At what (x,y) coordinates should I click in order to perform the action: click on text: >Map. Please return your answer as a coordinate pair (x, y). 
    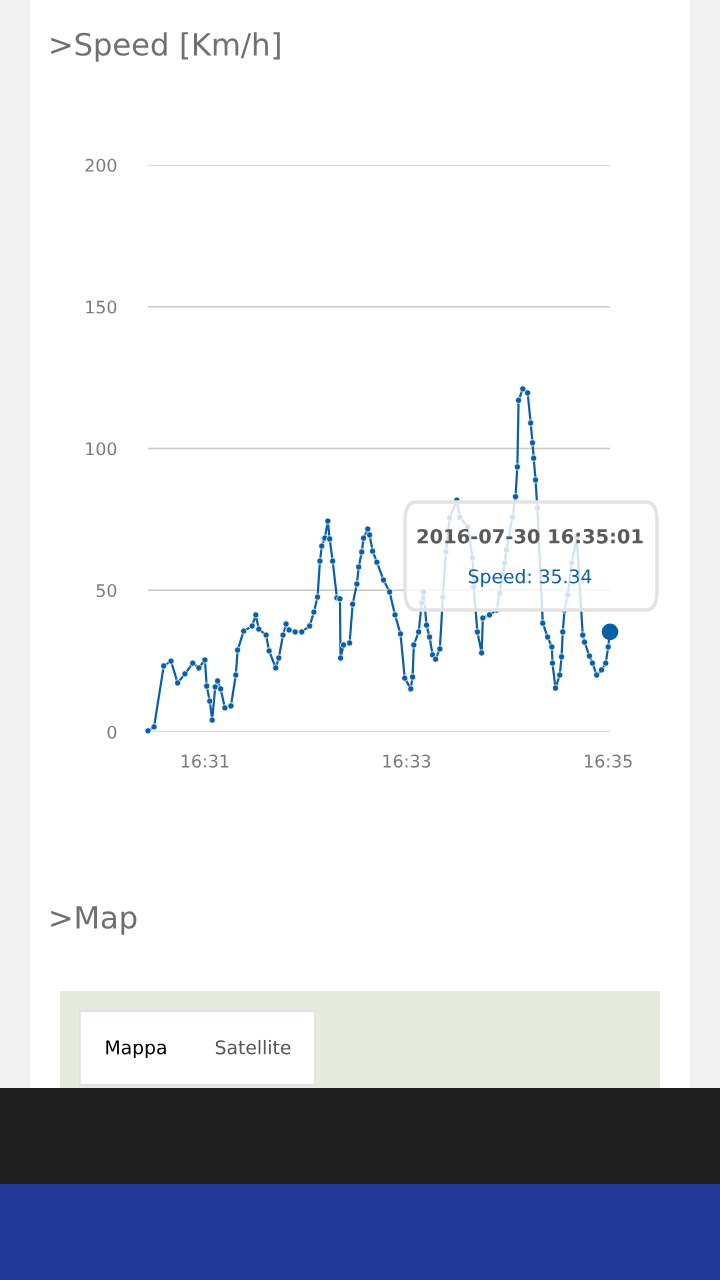
    Looking at the image, I should click on (94, 920).